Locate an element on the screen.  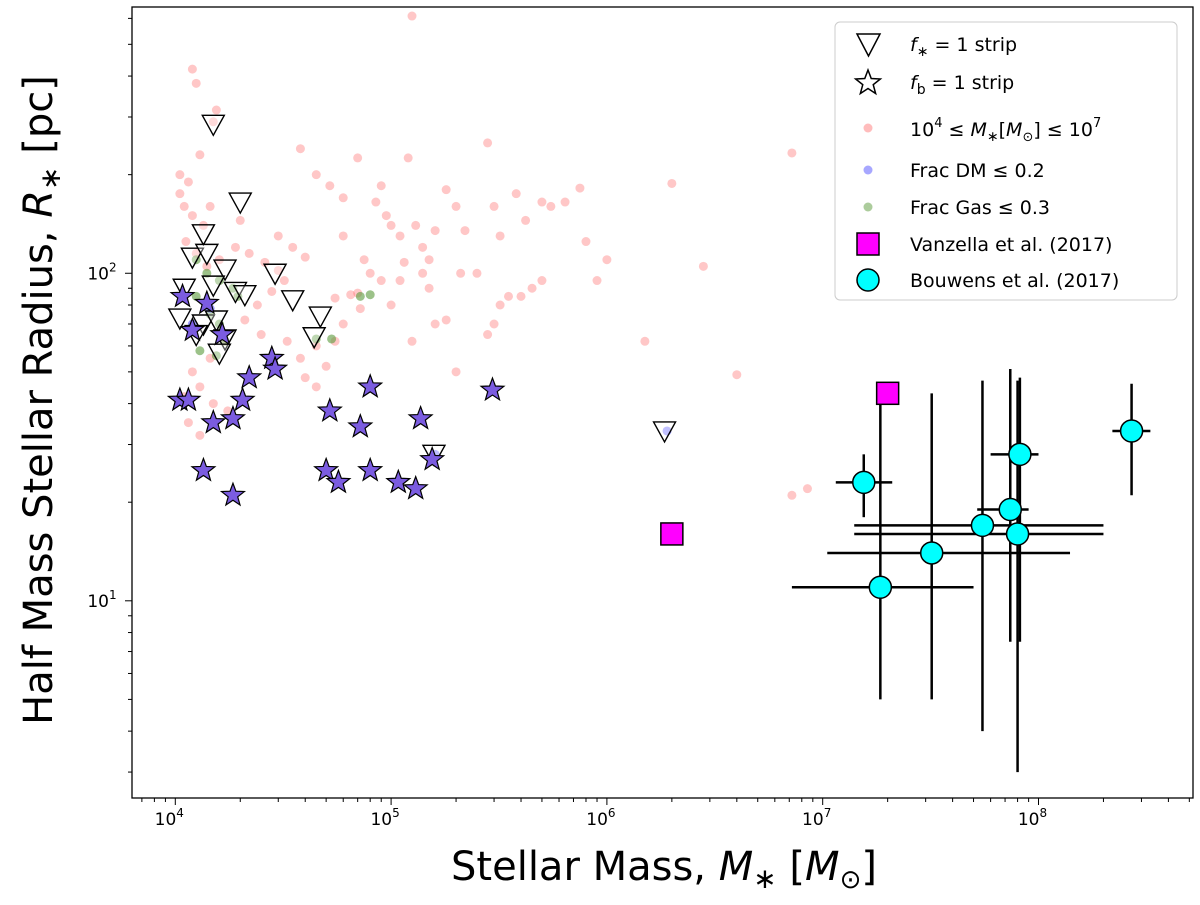
legend-frame is located at coordinates (1006, 161).